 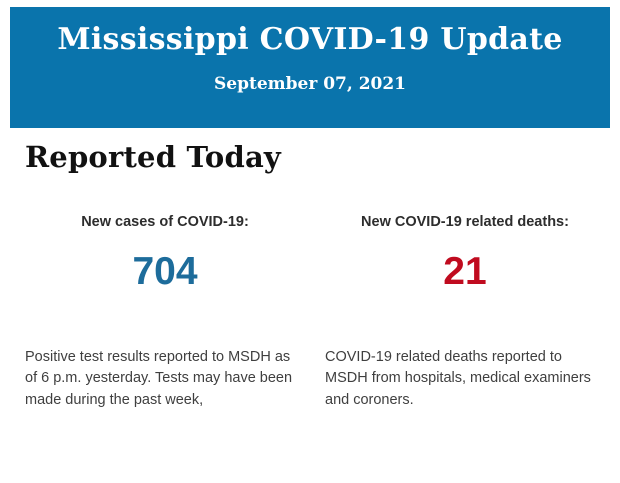 What do you see at coordinates (310, 39) in the screenshot?
I see `page-title: Mississippi COVID-19 Update` at bounding box center [310, 39].